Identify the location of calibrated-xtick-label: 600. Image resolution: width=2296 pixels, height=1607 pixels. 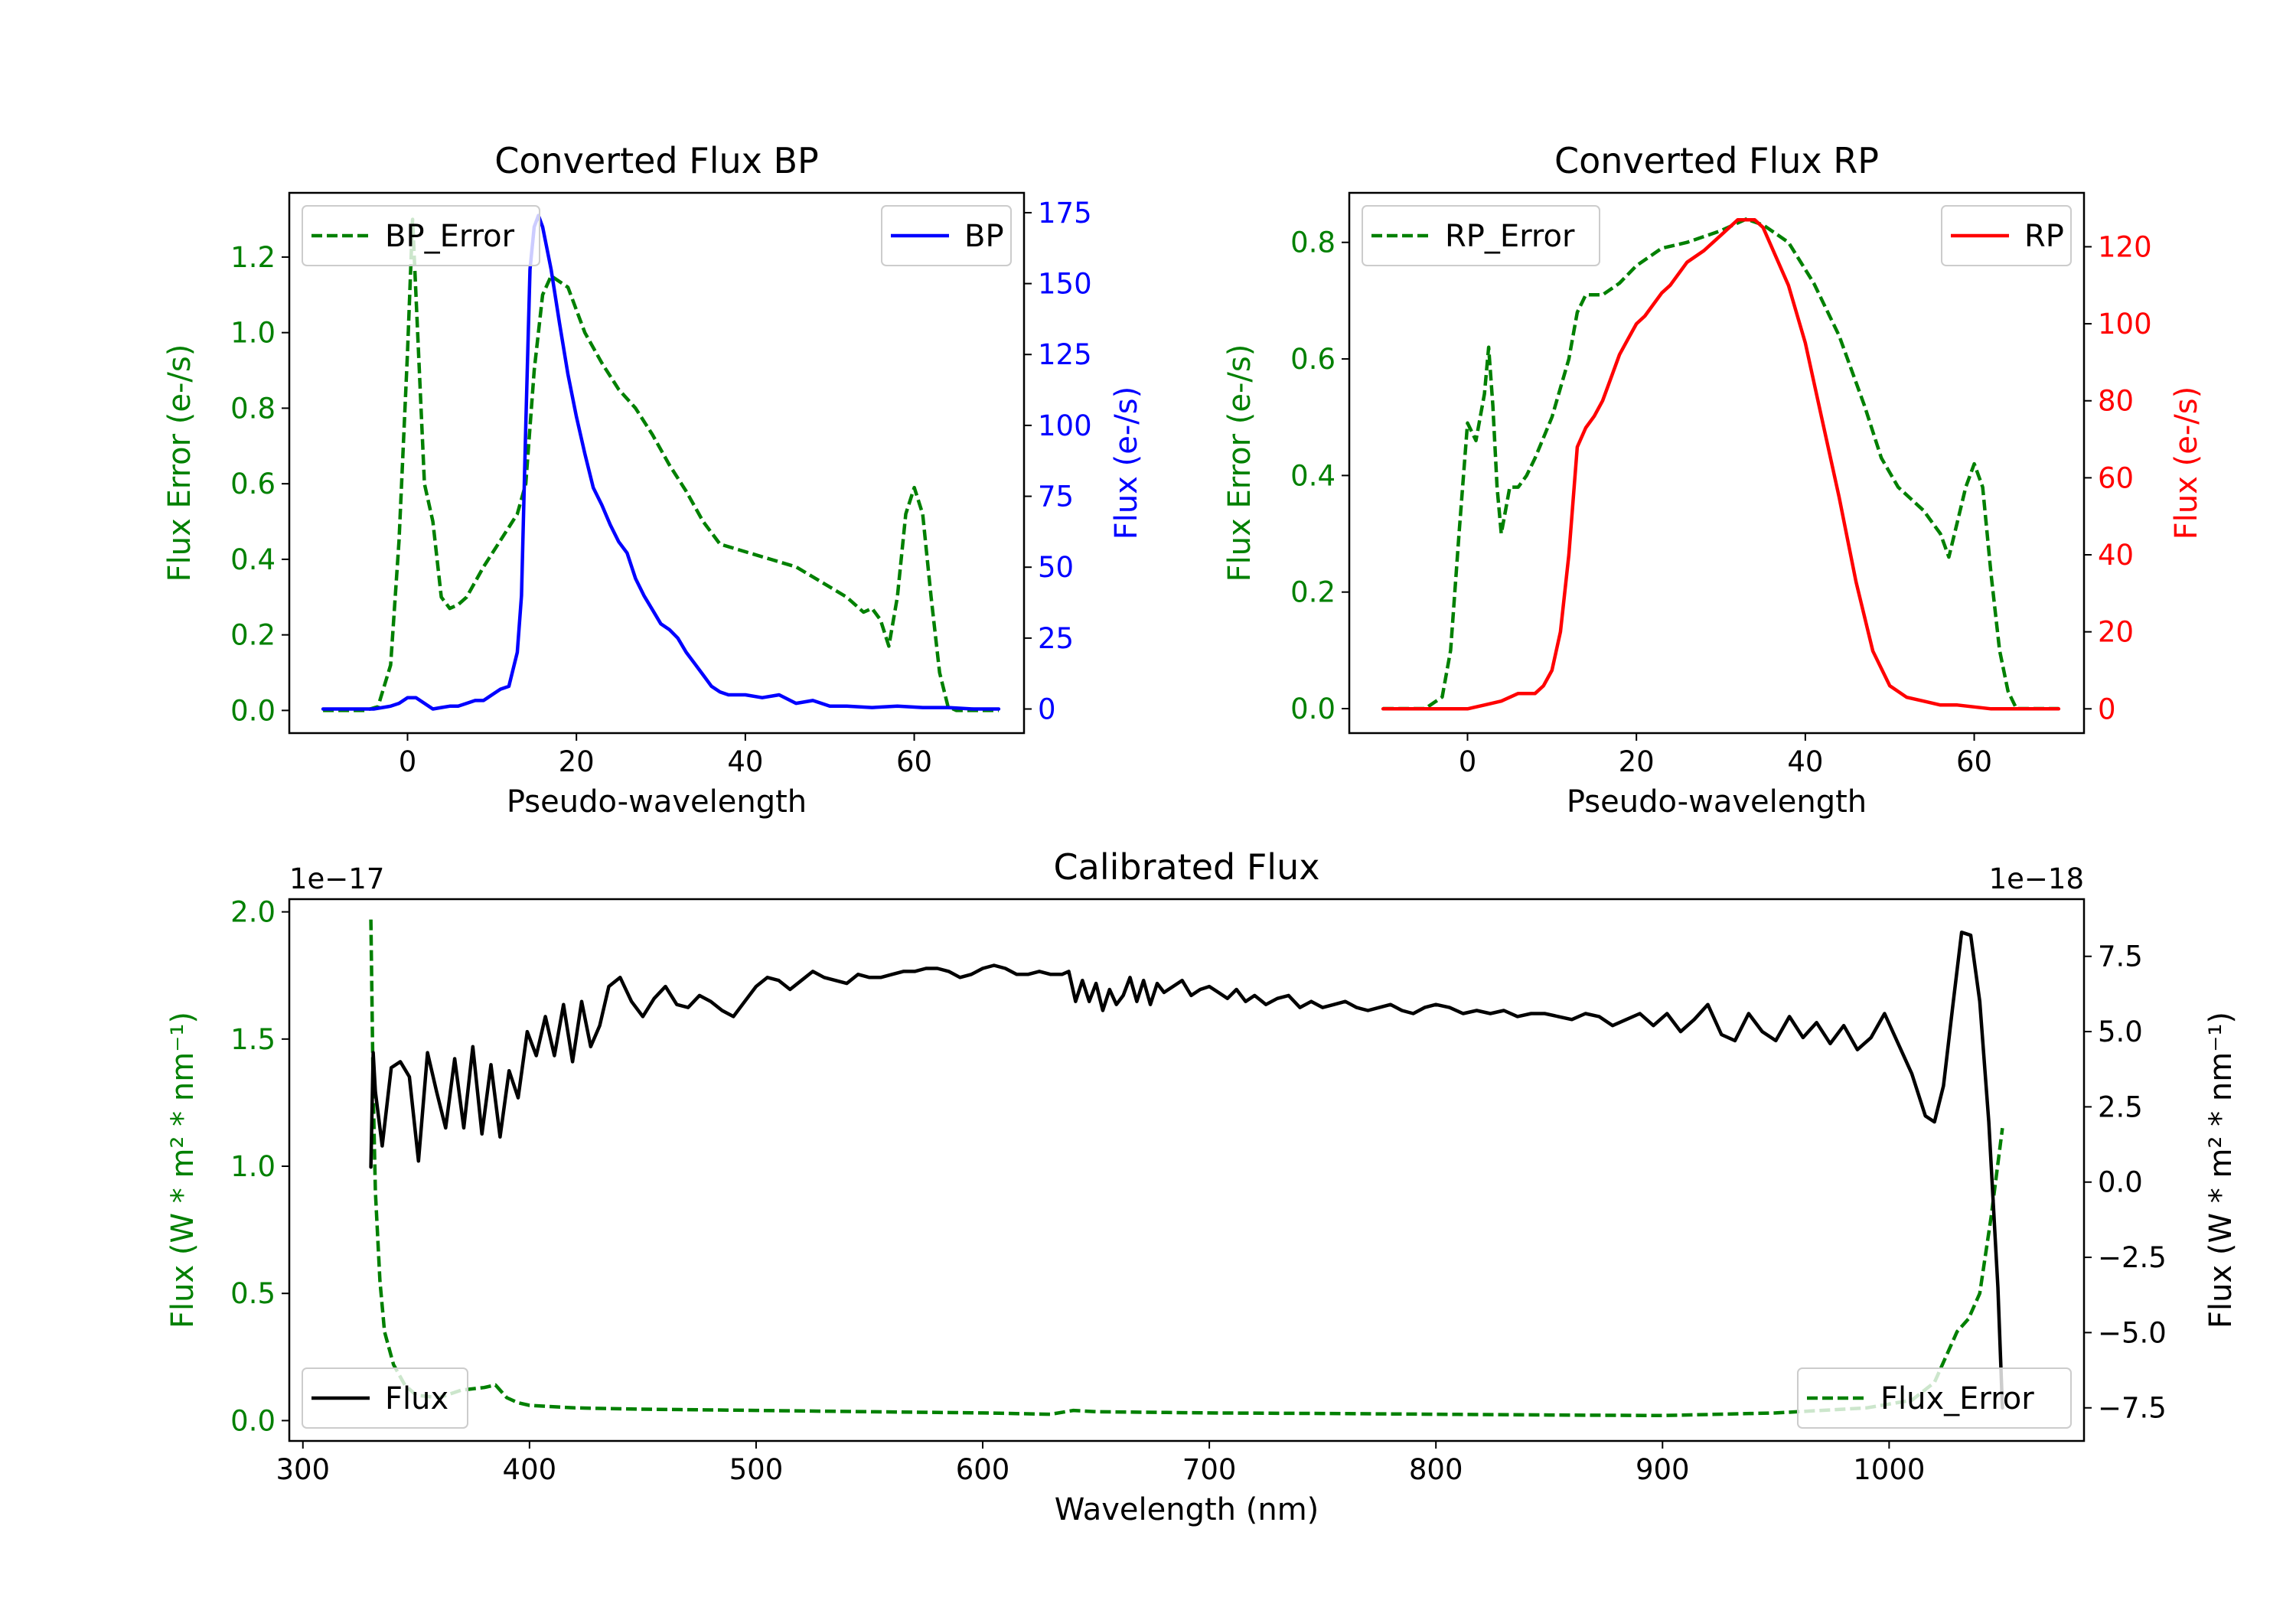
(983, 1470).